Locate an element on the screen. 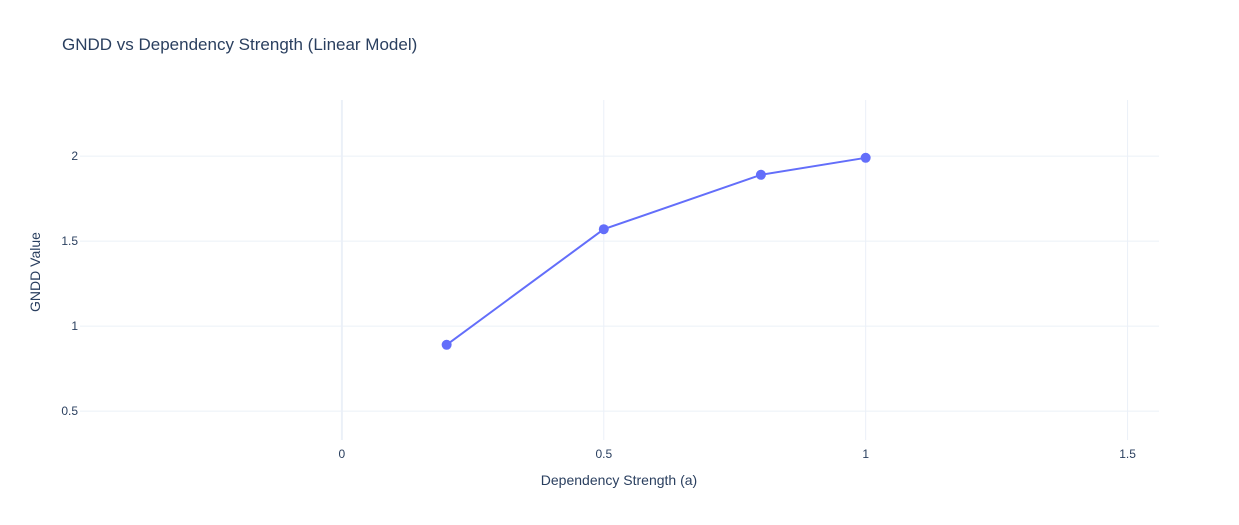 The width and height of the screenshot is (1239, 525). series-layer is located at coordinates (656, 251).